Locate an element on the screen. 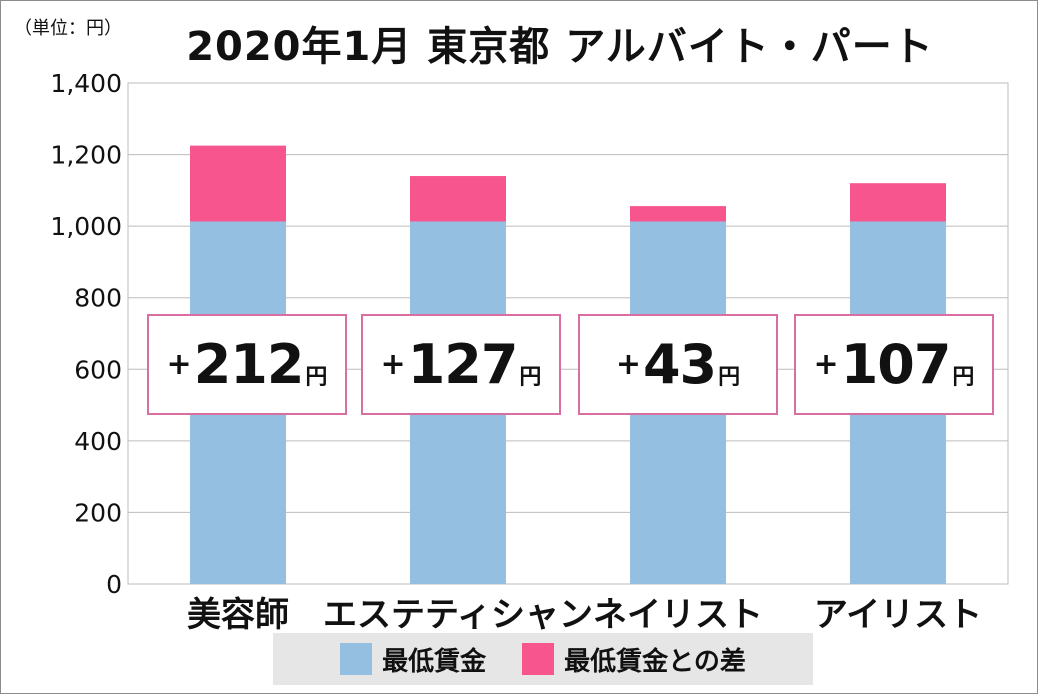 This screenshot has height=696, width=1040. diff-label-box: + 43 円 is located at coordinates (678, 364).